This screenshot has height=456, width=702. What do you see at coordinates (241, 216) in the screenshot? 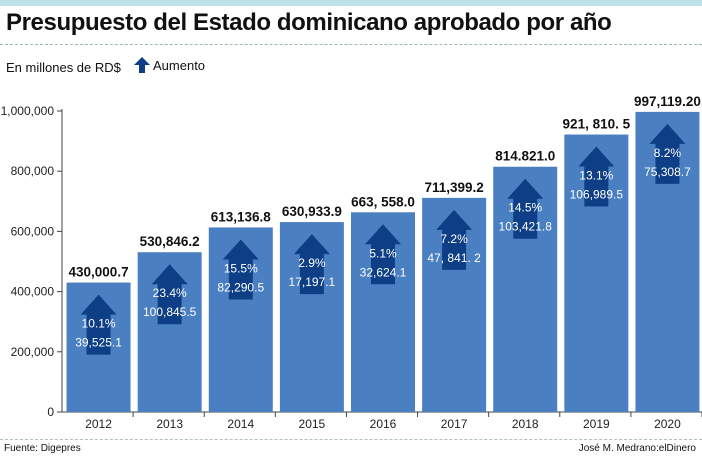
I see `data-label: 613,136.8` at bounding box center [241, 216].